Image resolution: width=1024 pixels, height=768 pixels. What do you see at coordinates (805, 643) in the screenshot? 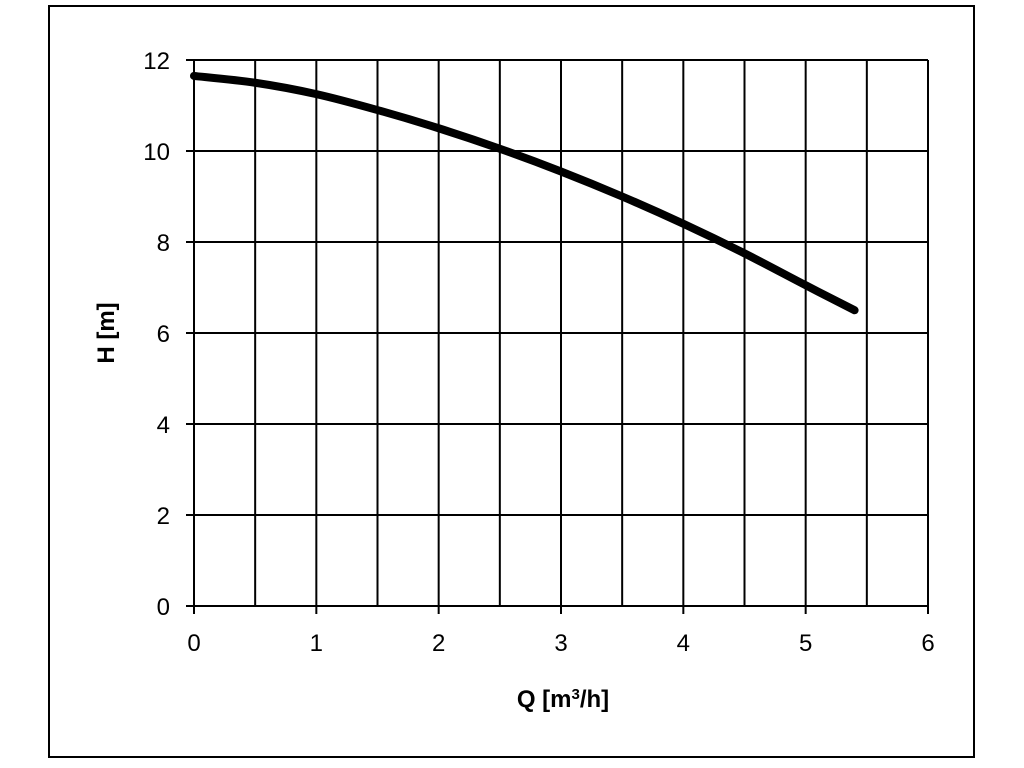
I see `x-tick-label: 5` at bounding box center [805, 643].